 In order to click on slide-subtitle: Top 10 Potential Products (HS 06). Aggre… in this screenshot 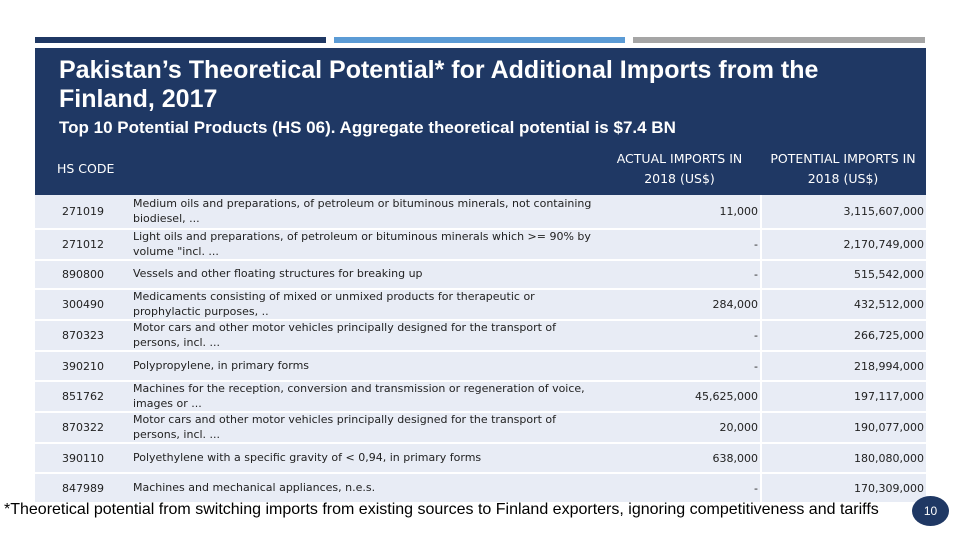, I will do `click(367, 127)`.